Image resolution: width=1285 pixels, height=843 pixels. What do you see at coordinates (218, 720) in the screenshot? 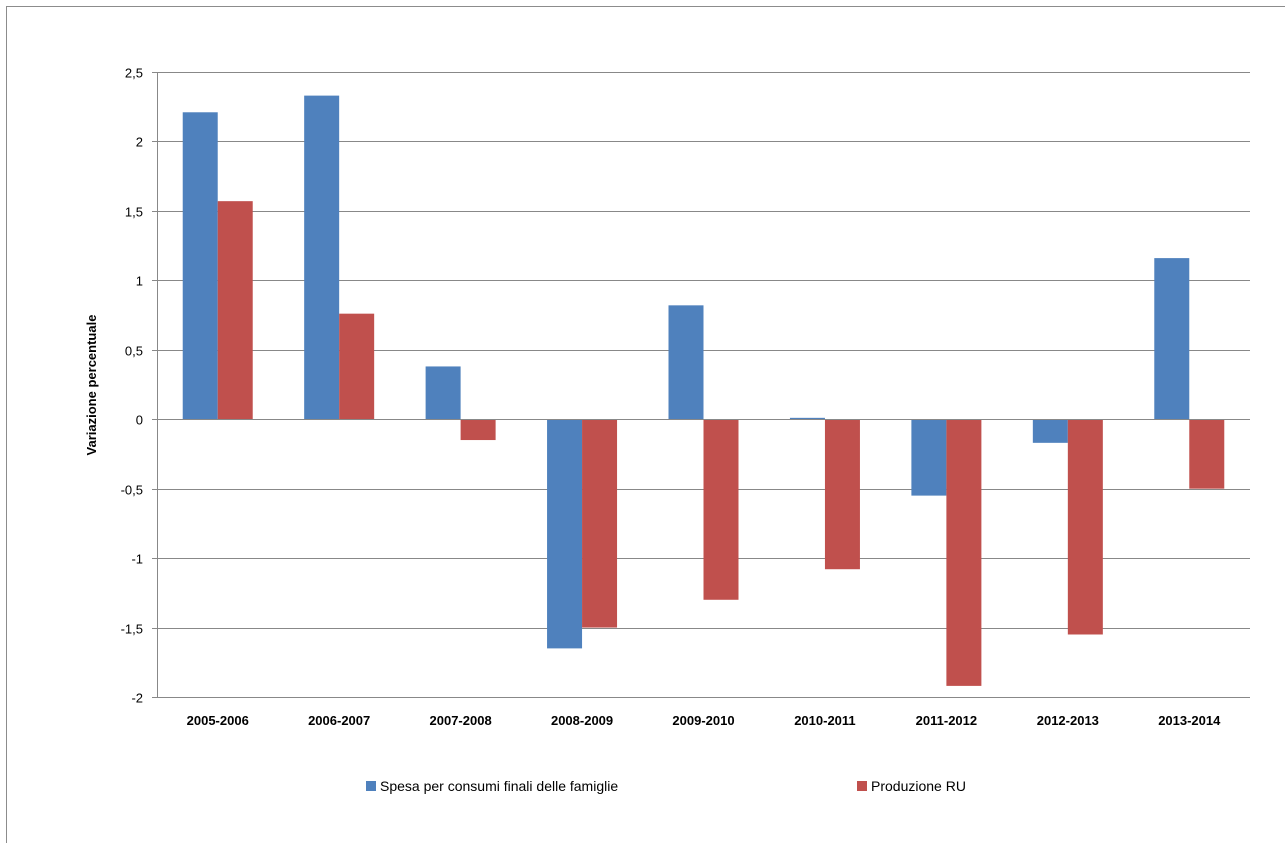
I see `x-tick-label: 2005-2006` at bounding box center [218, 720].